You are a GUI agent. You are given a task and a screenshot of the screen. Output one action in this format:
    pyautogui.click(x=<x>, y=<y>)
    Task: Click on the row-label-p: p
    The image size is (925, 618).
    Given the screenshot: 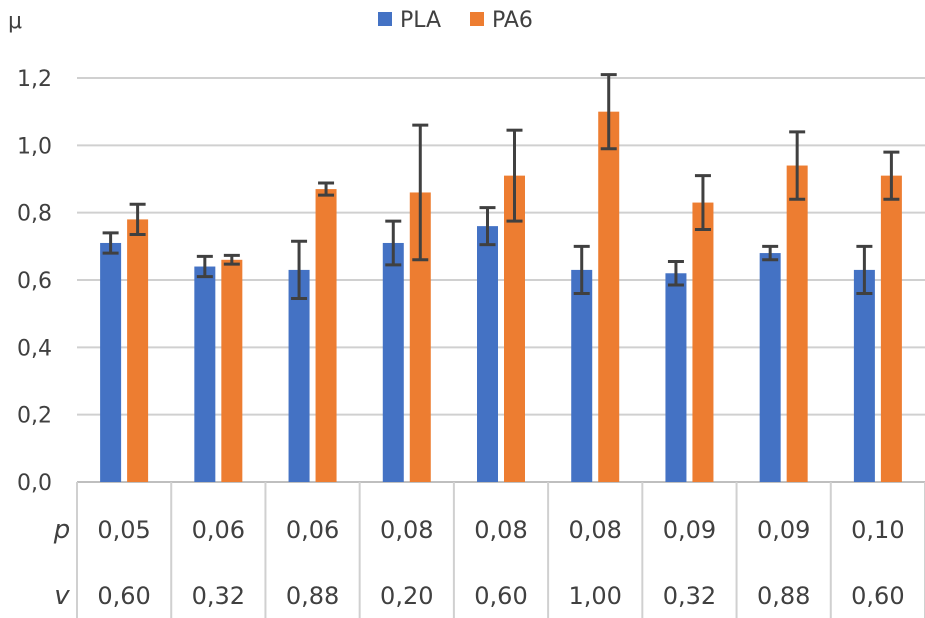 What is the action you would take?
    pyautogui.click(x=62, y=530)
    